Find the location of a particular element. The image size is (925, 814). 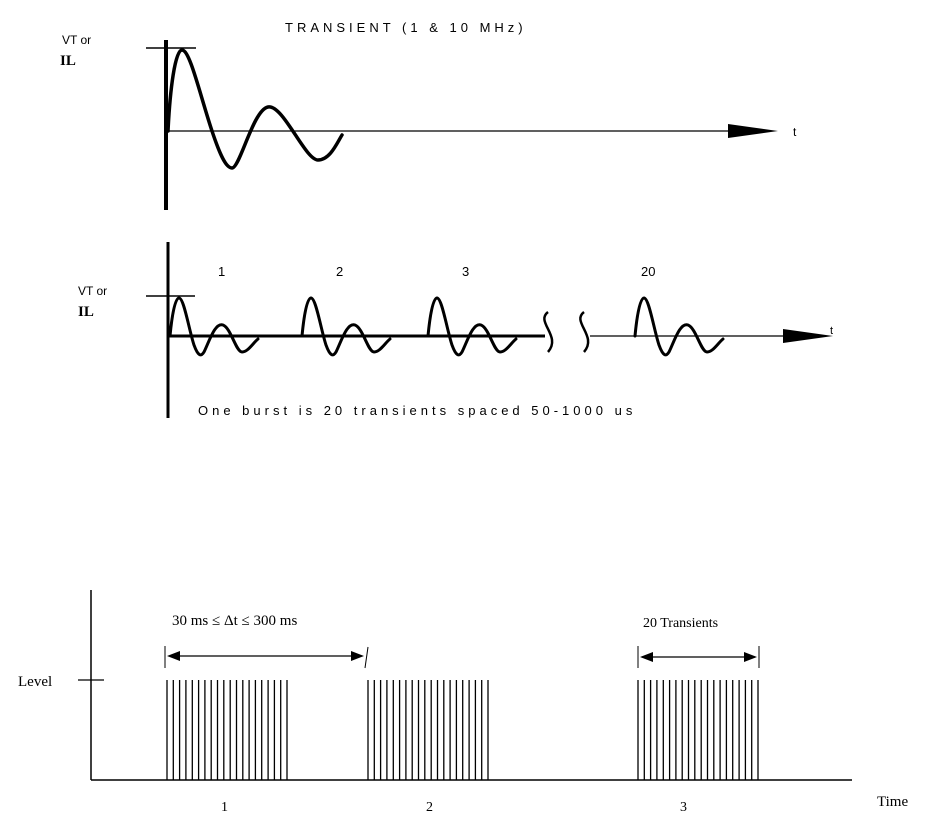

transient-t-label: t is located at coordinates (795, 132).